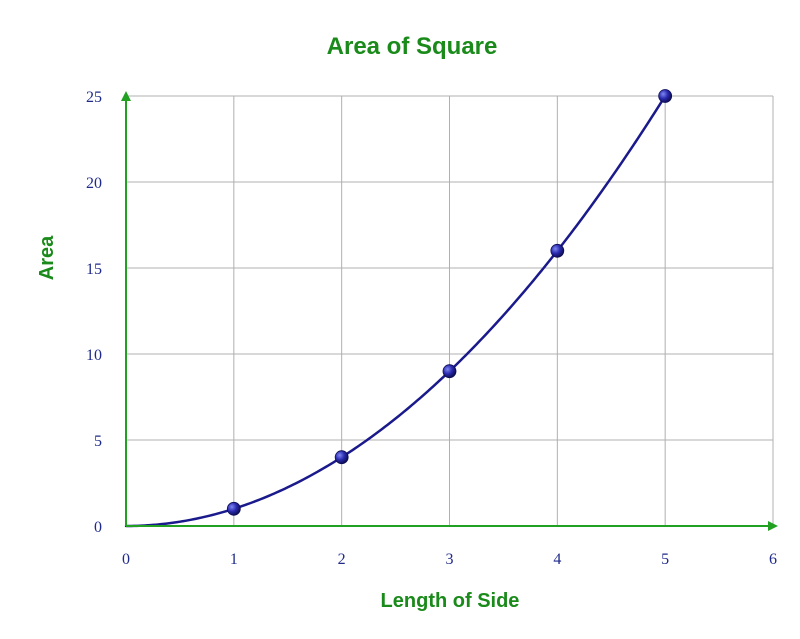 The width and height of the screenshot is (800, 639). What do you see at coordinates (98, 527) in the screenshot?
I see `y-tick-label: 0` at bounding box center [98, 527].